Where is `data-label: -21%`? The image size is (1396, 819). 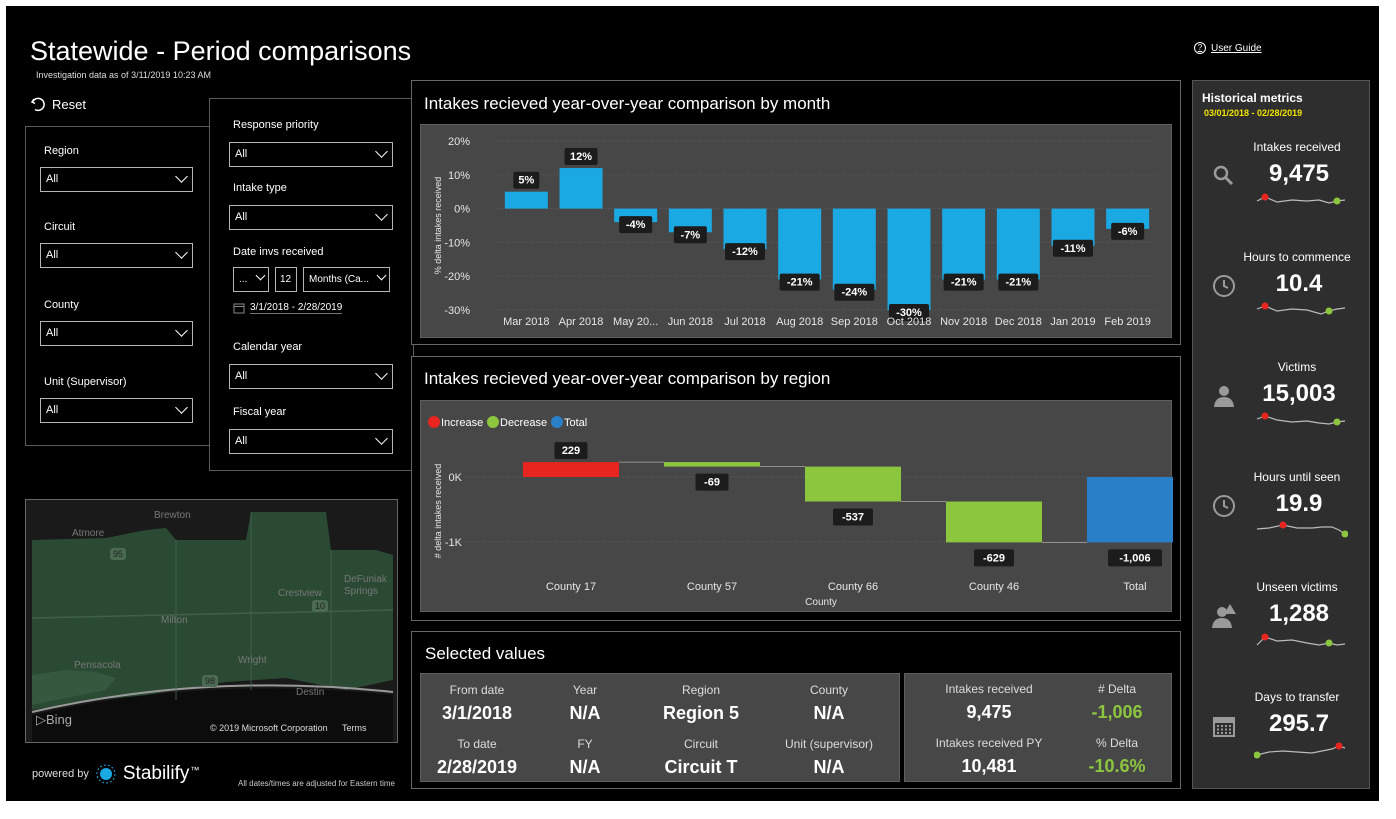 data-label: -21% is located at coordinates (964, 283).